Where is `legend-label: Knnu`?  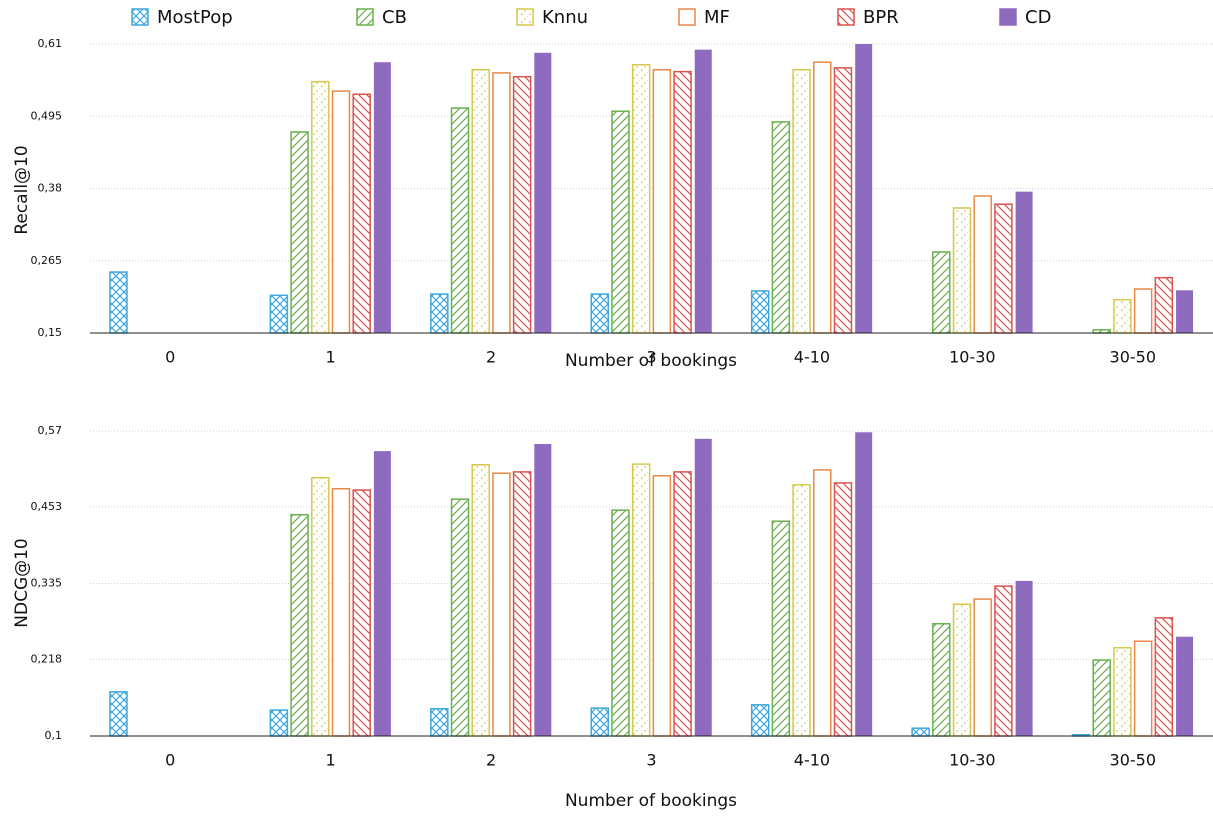 legend-label: Knnu is located at coordinates (565, 17).